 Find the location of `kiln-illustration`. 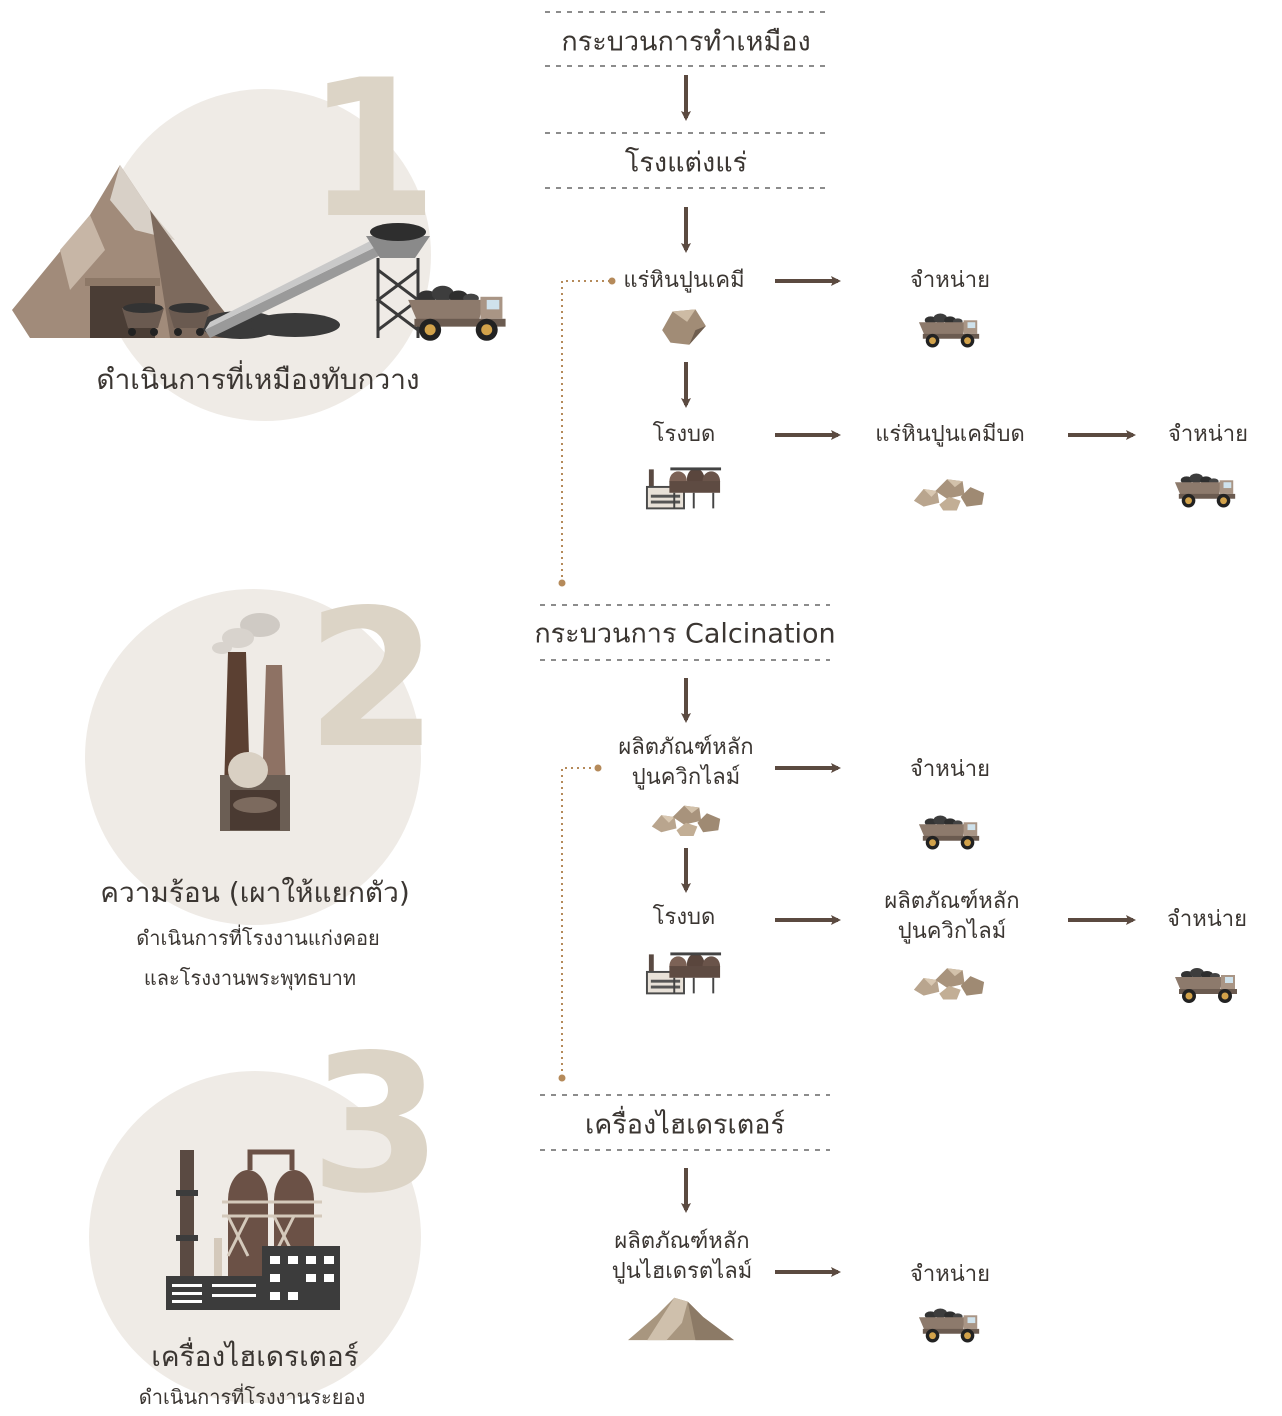

kiln-illustration is located at coordinates (251, 722).